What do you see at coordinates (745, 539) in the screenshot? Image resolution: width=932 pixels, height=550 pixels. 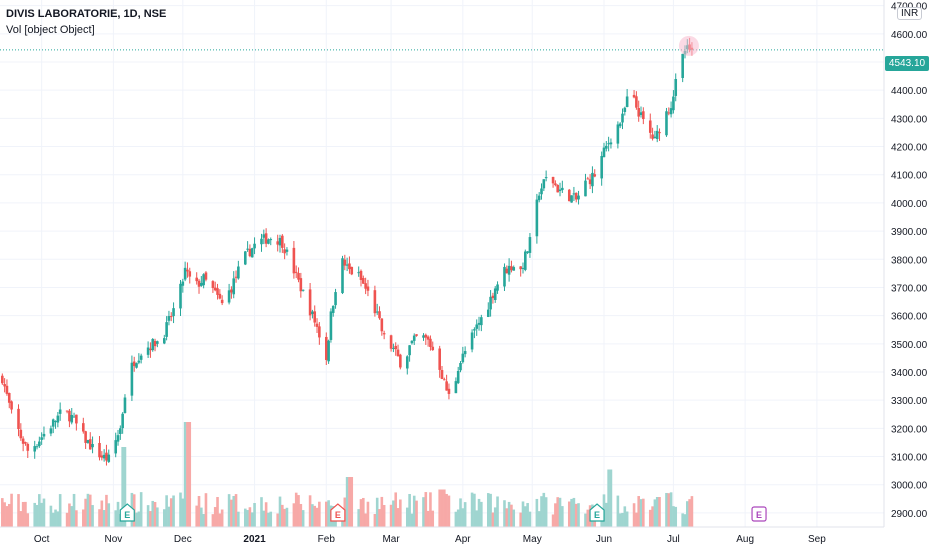 I see `time-axis-label: Aug` at bounding box center [745, 539].